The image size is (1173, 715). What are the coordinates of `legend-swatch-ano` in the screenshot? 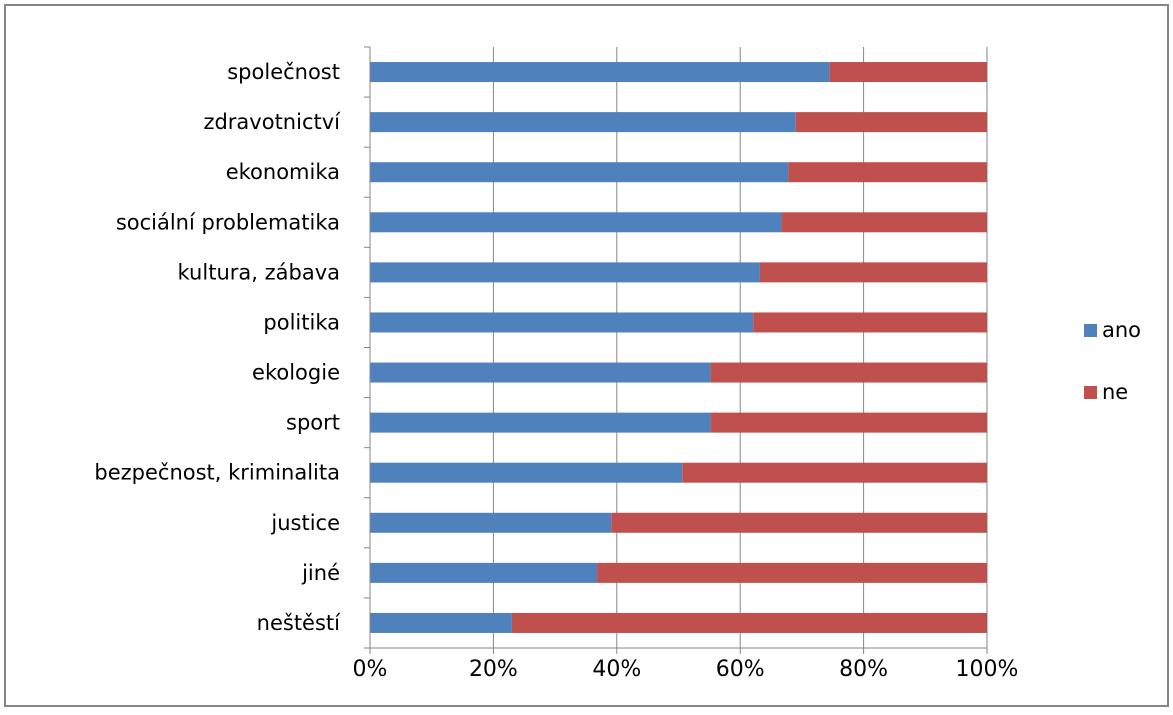 It's located at (1090, 330).